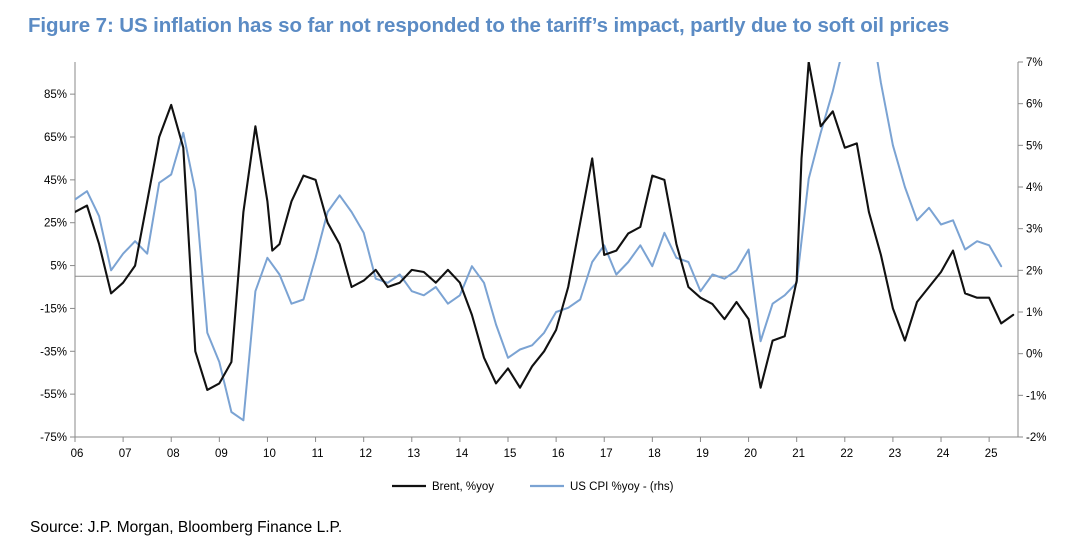 This screenshot has height=551, width=1080. Describe the element at coordinates (1034, 63) in the screenshot. I see `right-tick-label: 7%` at that location.